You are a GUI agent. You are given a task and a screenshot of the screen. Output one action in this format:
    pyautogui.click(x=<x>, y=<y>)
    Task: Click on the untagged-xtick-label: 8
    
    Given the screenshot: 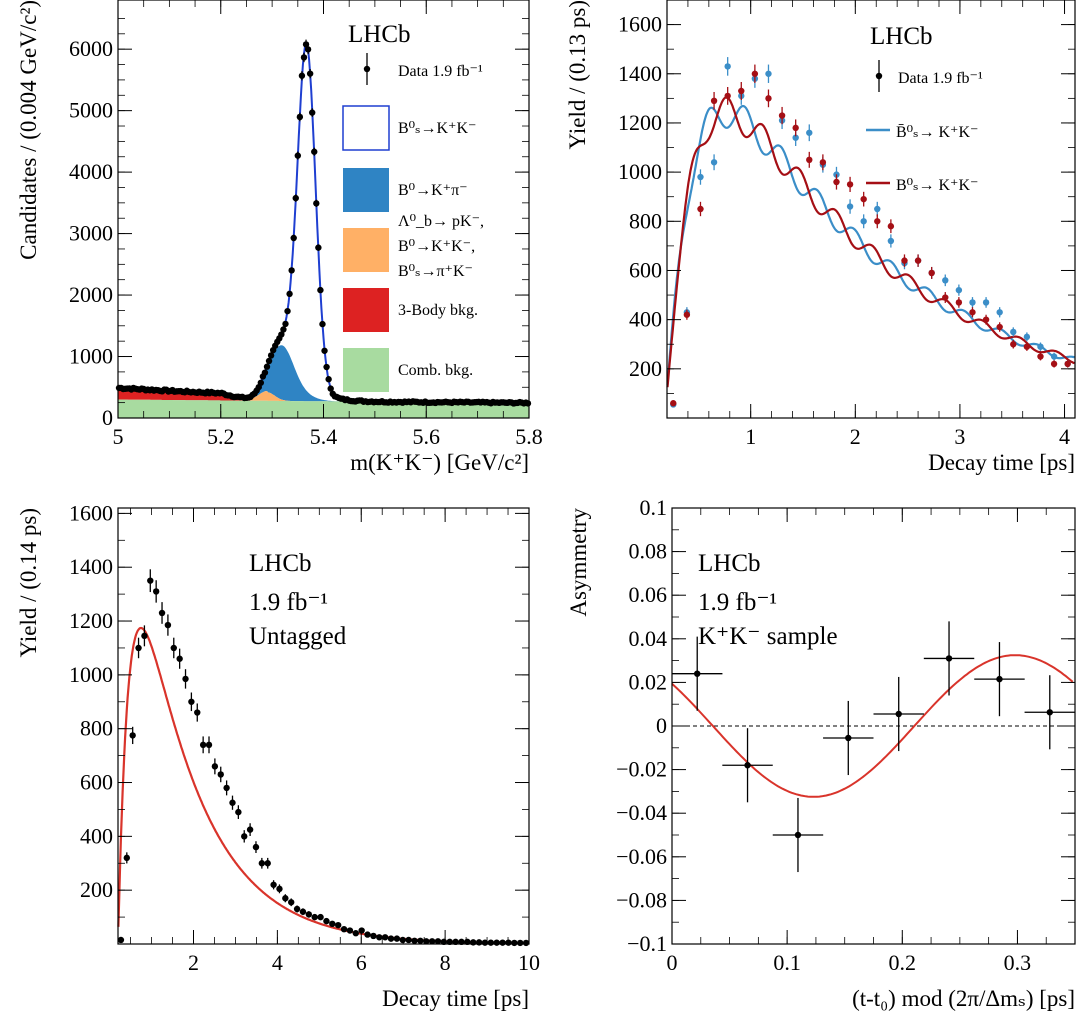 What is the action you would take?
    pyautogui.click(x=445, y=962)
    